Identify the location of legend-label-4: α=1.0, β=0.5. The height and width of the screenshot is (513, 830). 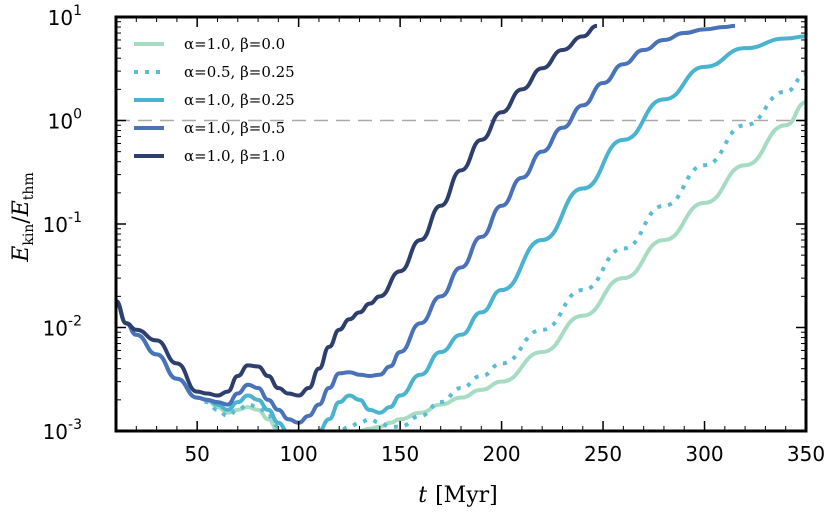
(234, 128).